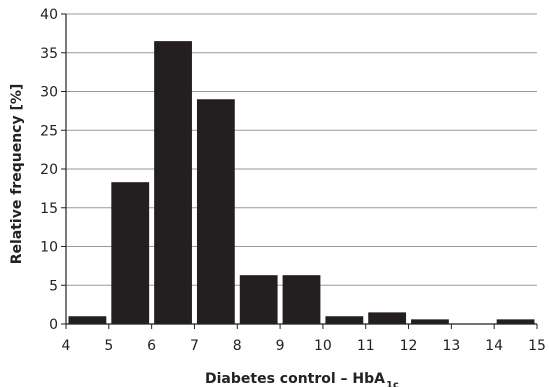 The height and width of the screenshot is (387, 549). Describe the element at coordinates (323, 346) in the screenshot. I see `x-tick-label: 10` at that location.